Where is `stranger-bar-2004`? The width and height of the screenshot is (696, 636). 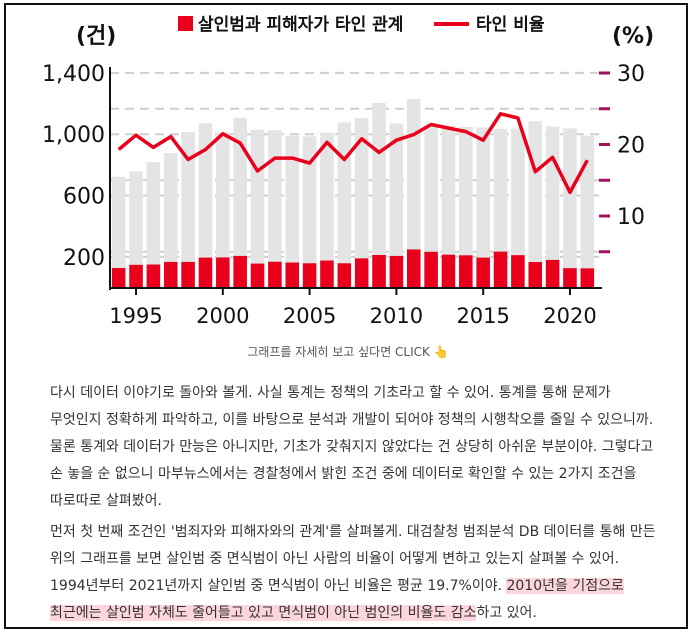 stranger-bar-2004 is located at coordinates (292, 275).